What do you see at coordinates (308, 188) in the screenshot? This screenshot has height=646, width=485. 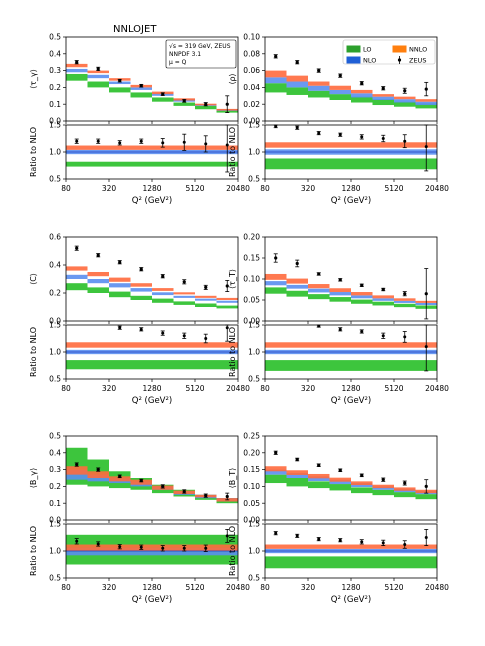 I see `xtick-label: 320` at bounding box center [308, 188].